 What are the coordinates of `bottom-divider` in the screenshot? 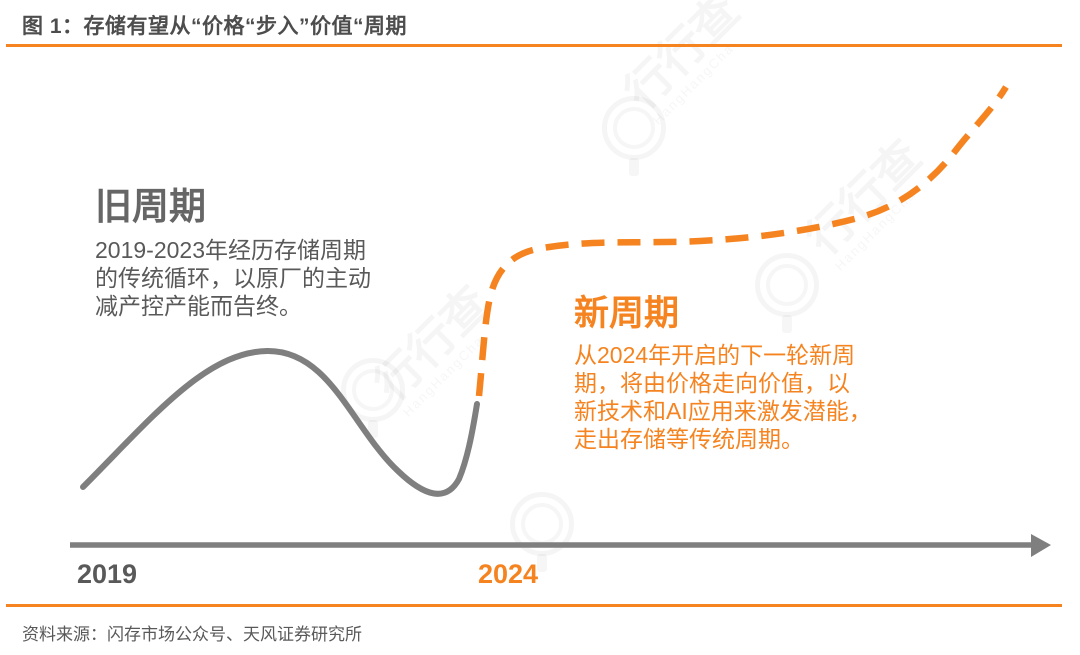 It's located at (534, 605).